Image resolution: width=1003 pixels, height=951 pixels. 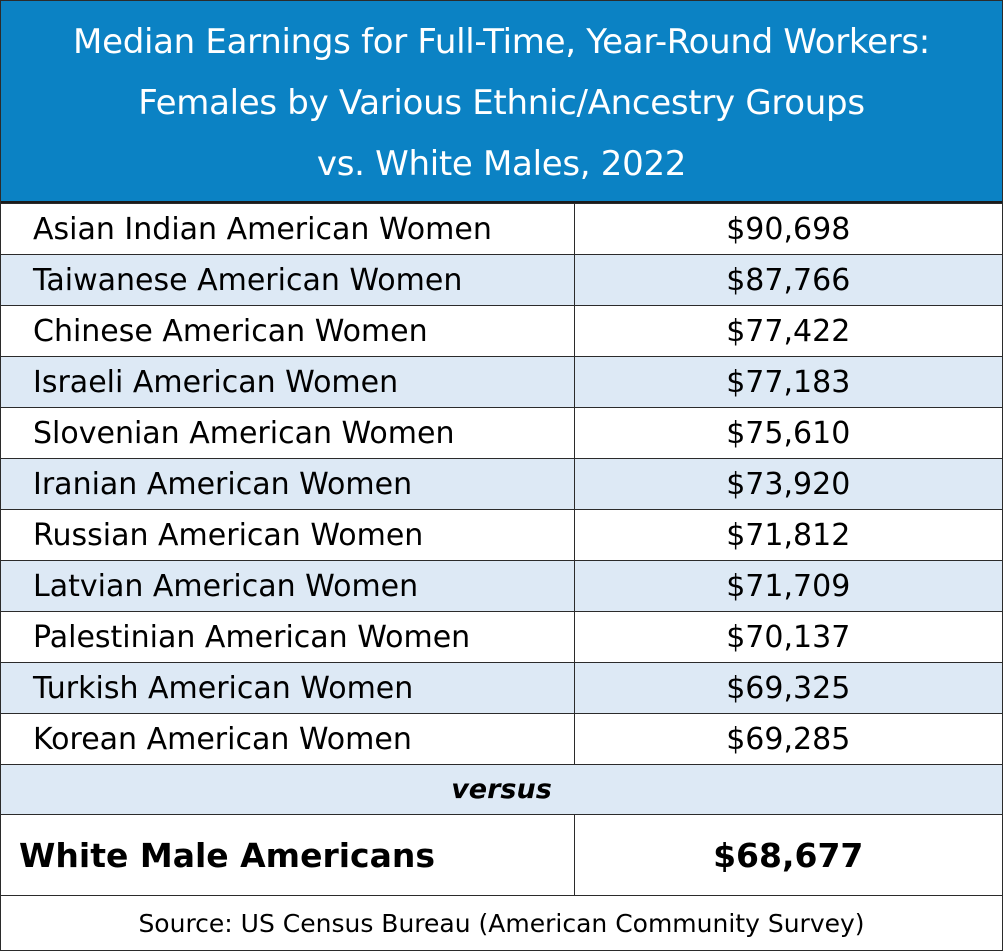 I want to click on table-row: Israeli American Women $77,183, so click(x=501, y=382).